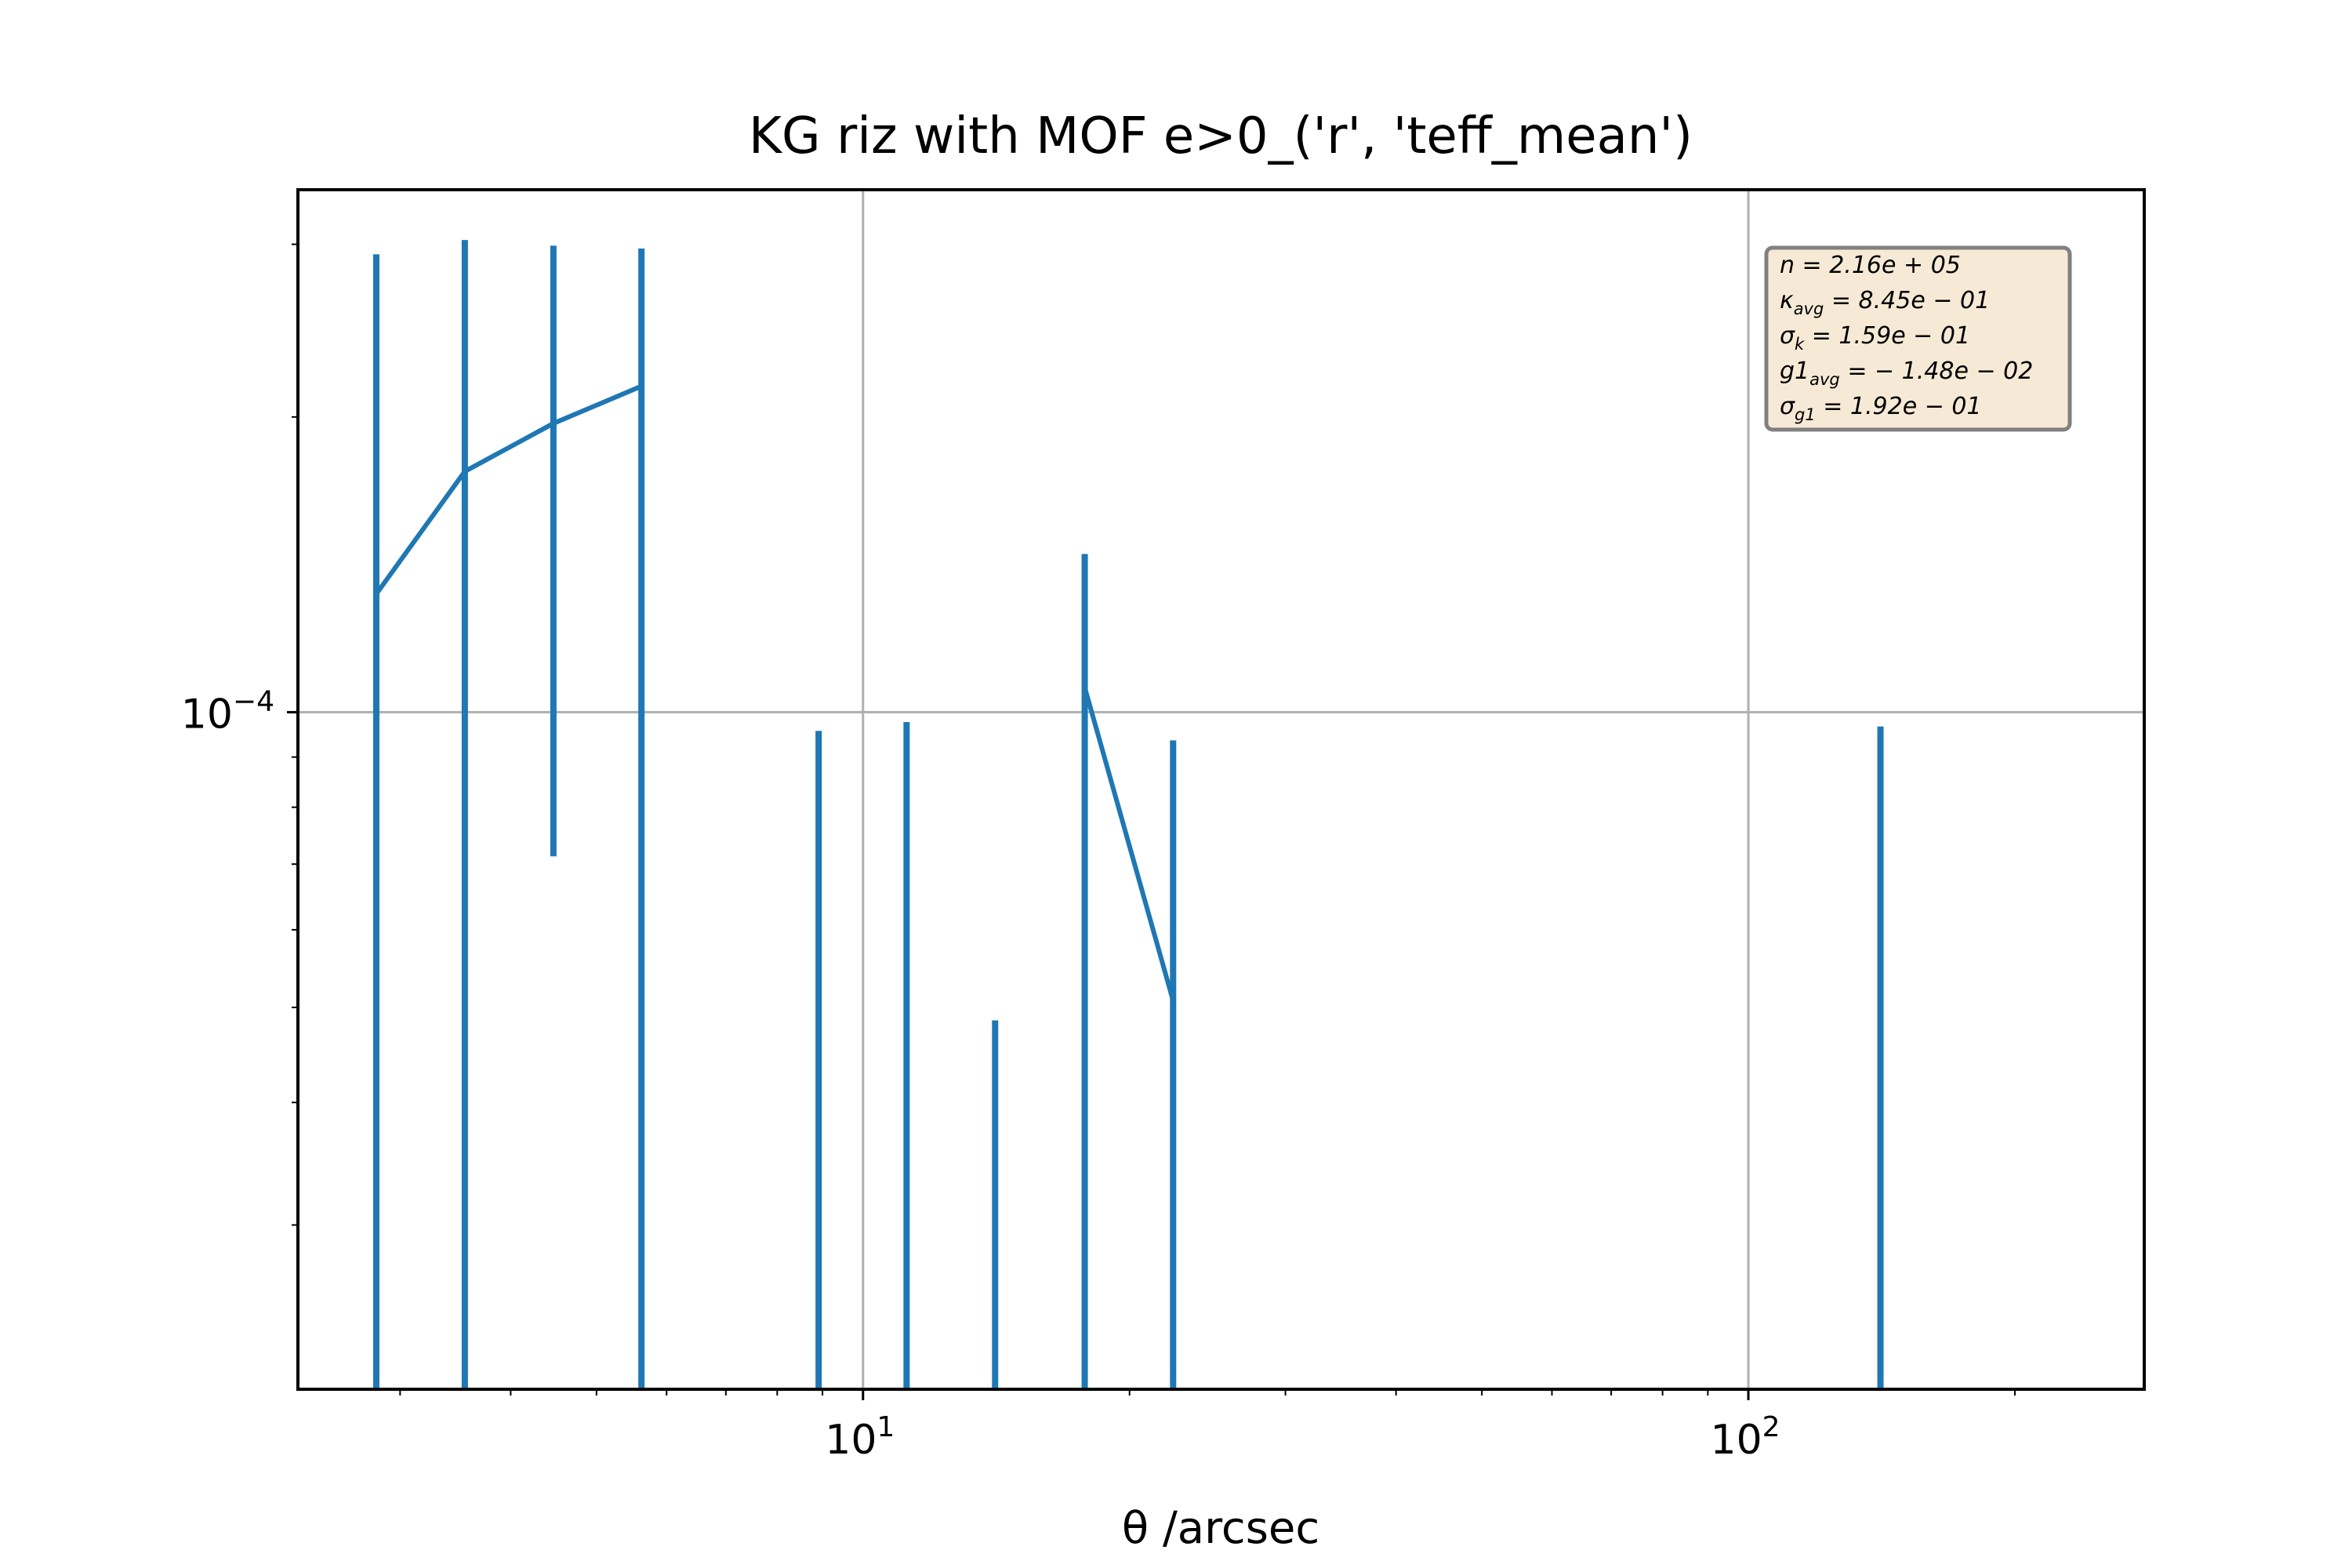 The height and width of the screenshot is (1568, 2352). Describe the element at coordinates (228, 711) in the screenshot. I see `y-tick-label: 10−4` at that location.